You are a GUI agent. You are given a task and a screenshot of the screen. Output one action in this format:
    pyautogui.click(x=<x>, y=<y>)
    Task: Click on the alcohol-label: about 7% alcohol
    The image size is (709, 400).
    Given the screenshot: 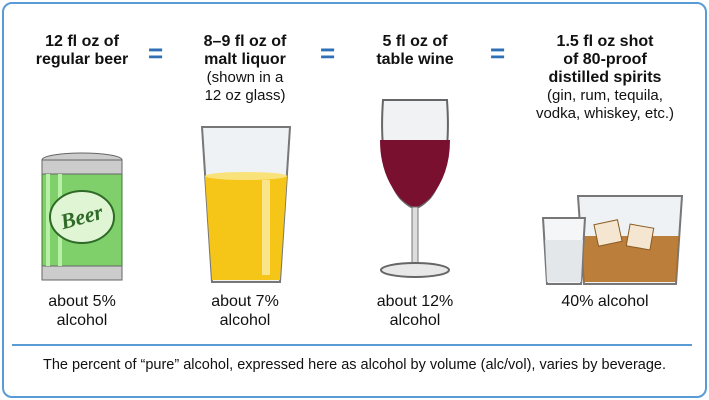 What is the action you would take?
    pyautogui.click(x=245, y=311)
    